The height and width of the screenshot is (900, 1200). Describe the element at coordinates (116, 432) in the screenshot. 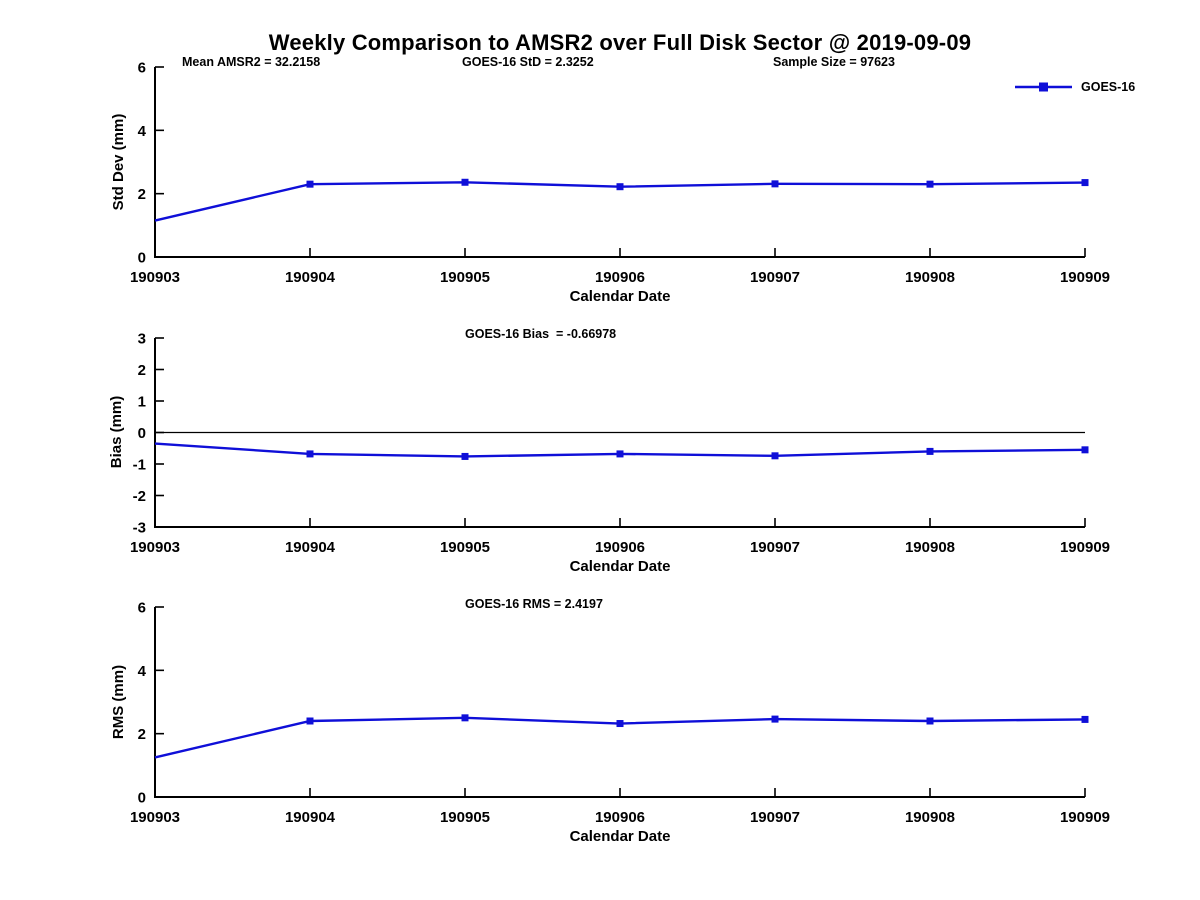

I see `y-axis-label-bias: Bias (mm)` at that location.